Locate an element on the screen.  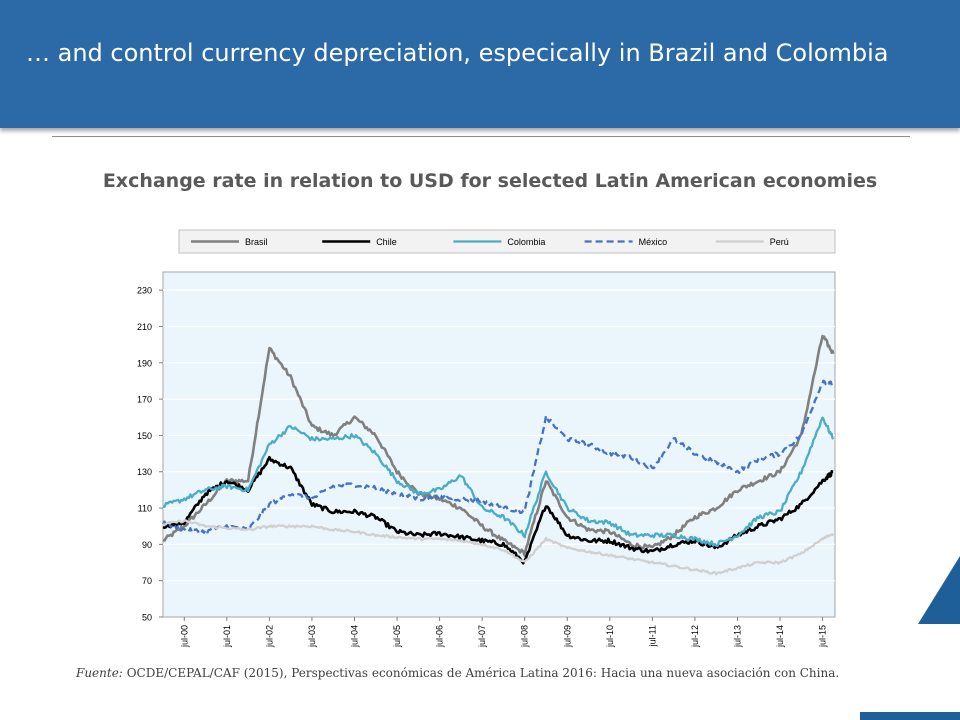
source-label: Fuente: is located at coordinates (99, 673).